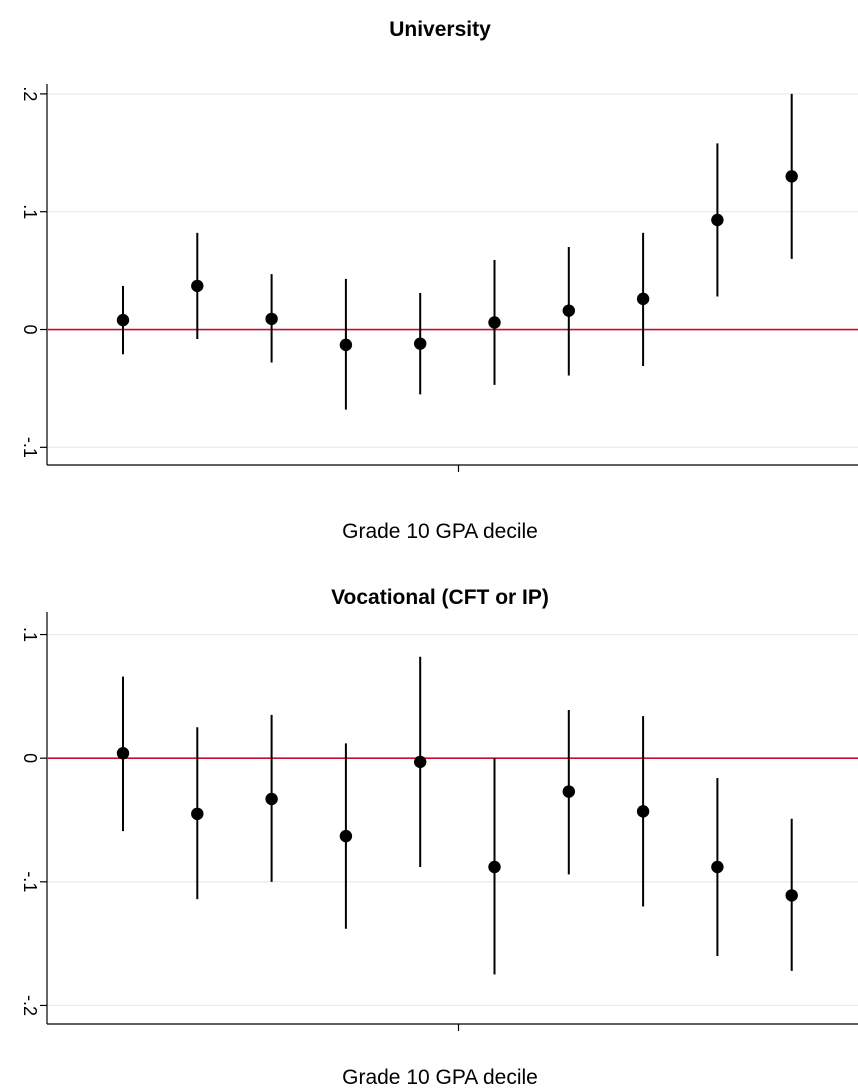  Describe the element at coordinates (30, 93) in the screenshot. I see `y-tick-label: .2` at that location.